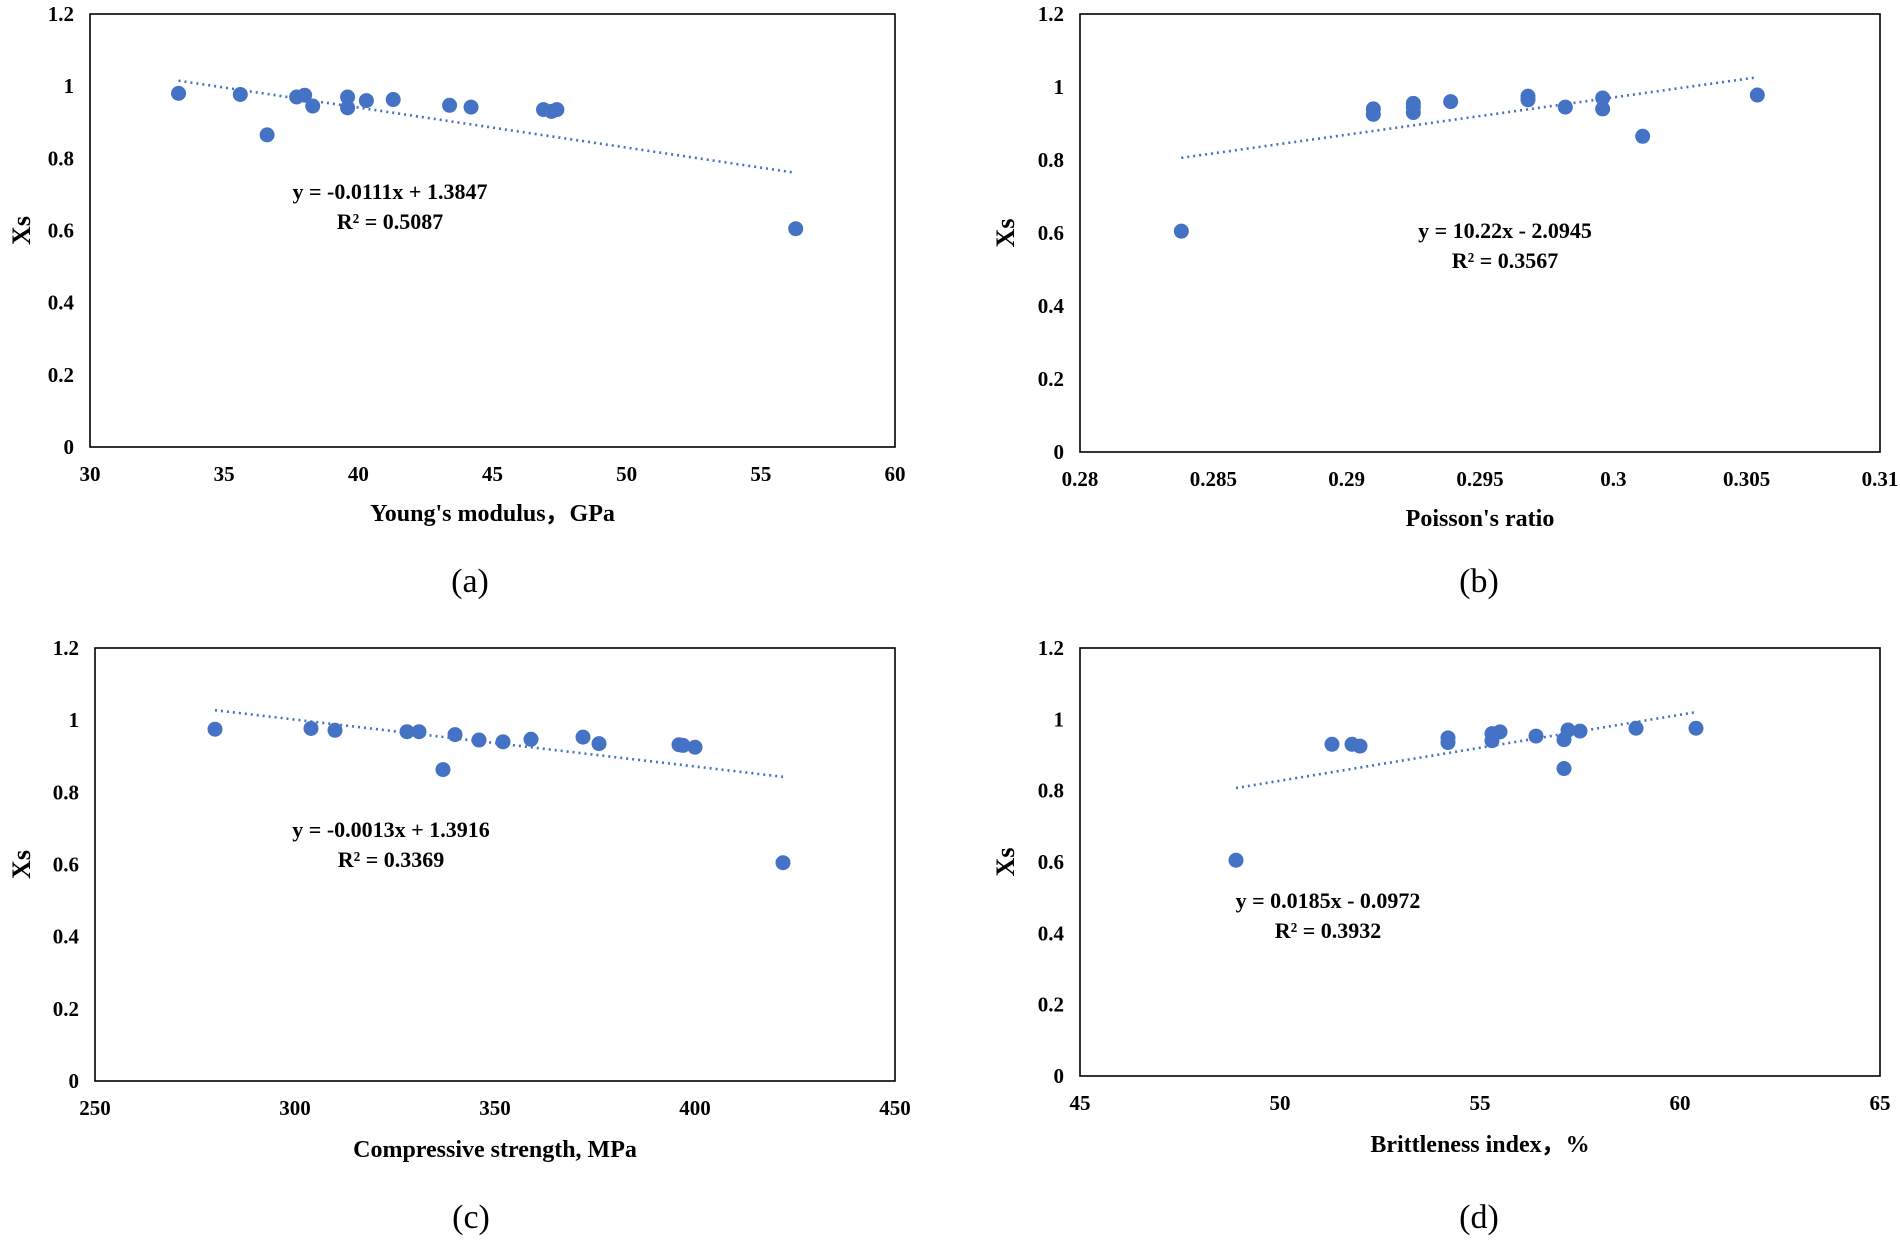 This screenshot has height=1241, width=1900. Describe the element at coordinates (695, 1108) in the screenshot. I see `x-tick-label: 400` at that location.